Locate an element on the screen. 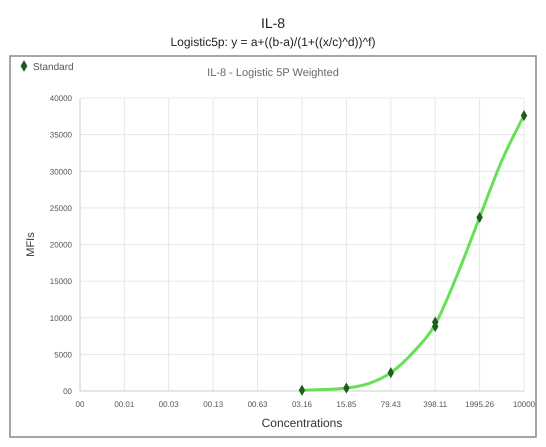  x-tick-label: 15.85 is located at coordinates (346, 404).